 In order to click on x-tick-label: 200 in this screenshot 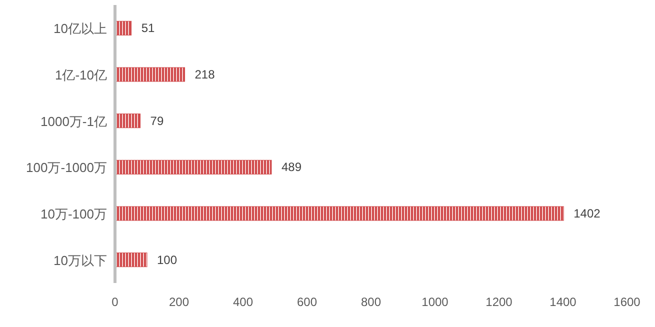, I will do `click(179, 302)`.